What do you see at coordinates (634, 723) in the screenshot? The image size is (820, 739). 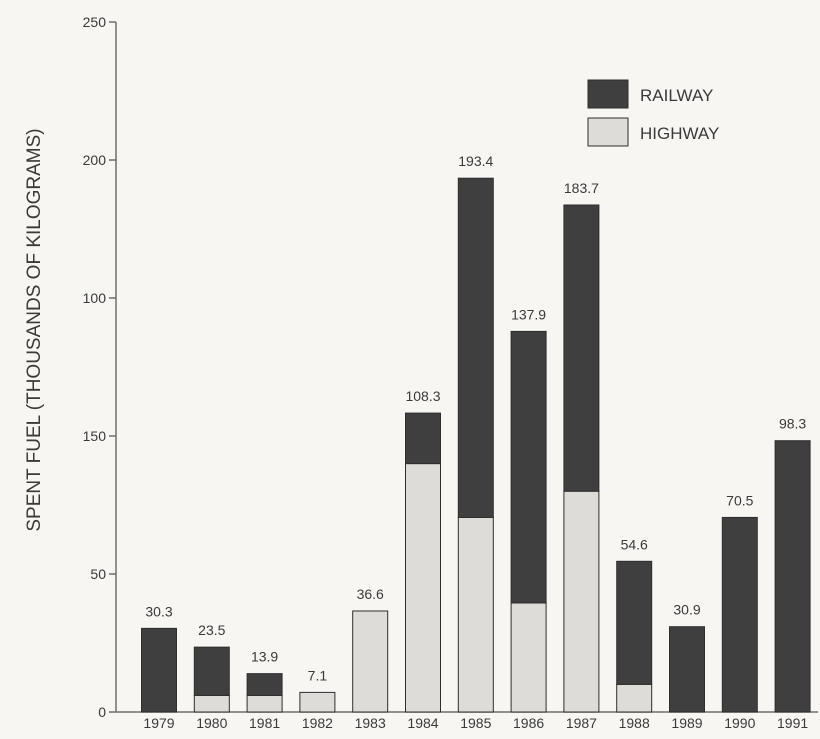 I see `x-tick-label: 1988` at bounding box center [634, 723].